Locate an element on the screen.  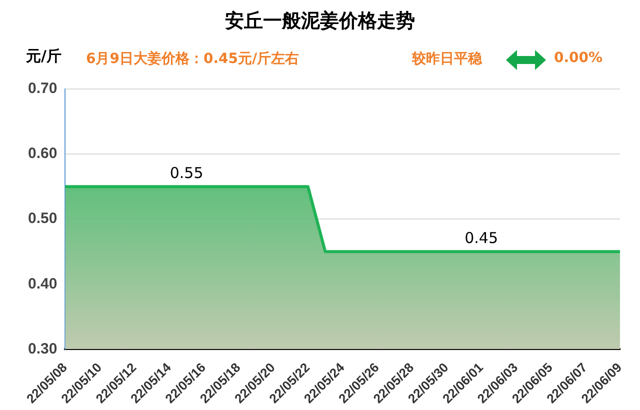
text: 6月9日大姜价格：0.45元/斤左右 is located at coordinates (193, 59).